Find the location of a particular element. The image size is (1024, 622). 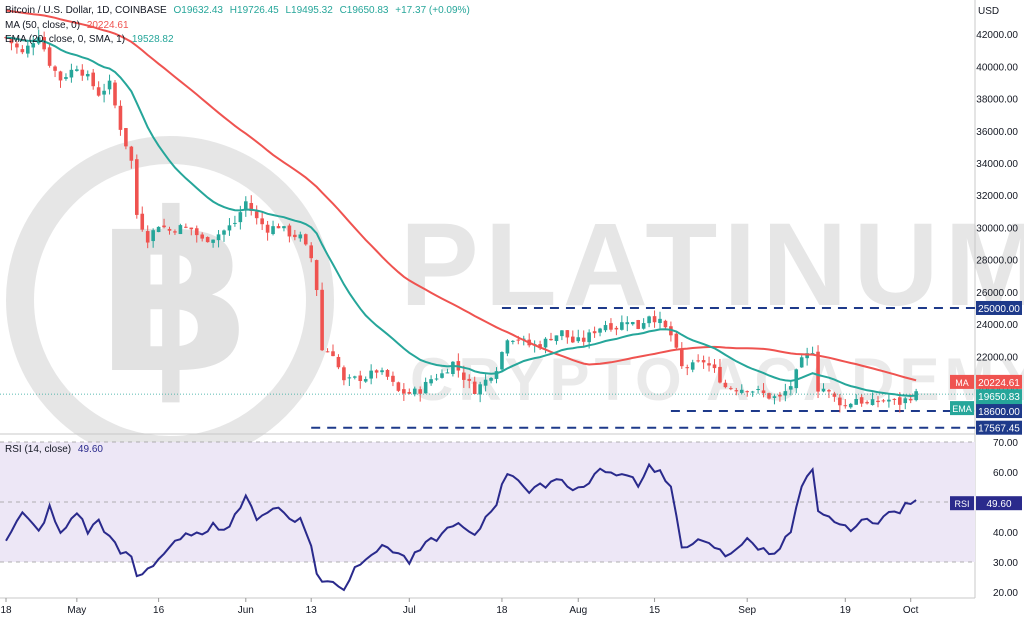

rsi-tag is located at coordinates (962, 503).